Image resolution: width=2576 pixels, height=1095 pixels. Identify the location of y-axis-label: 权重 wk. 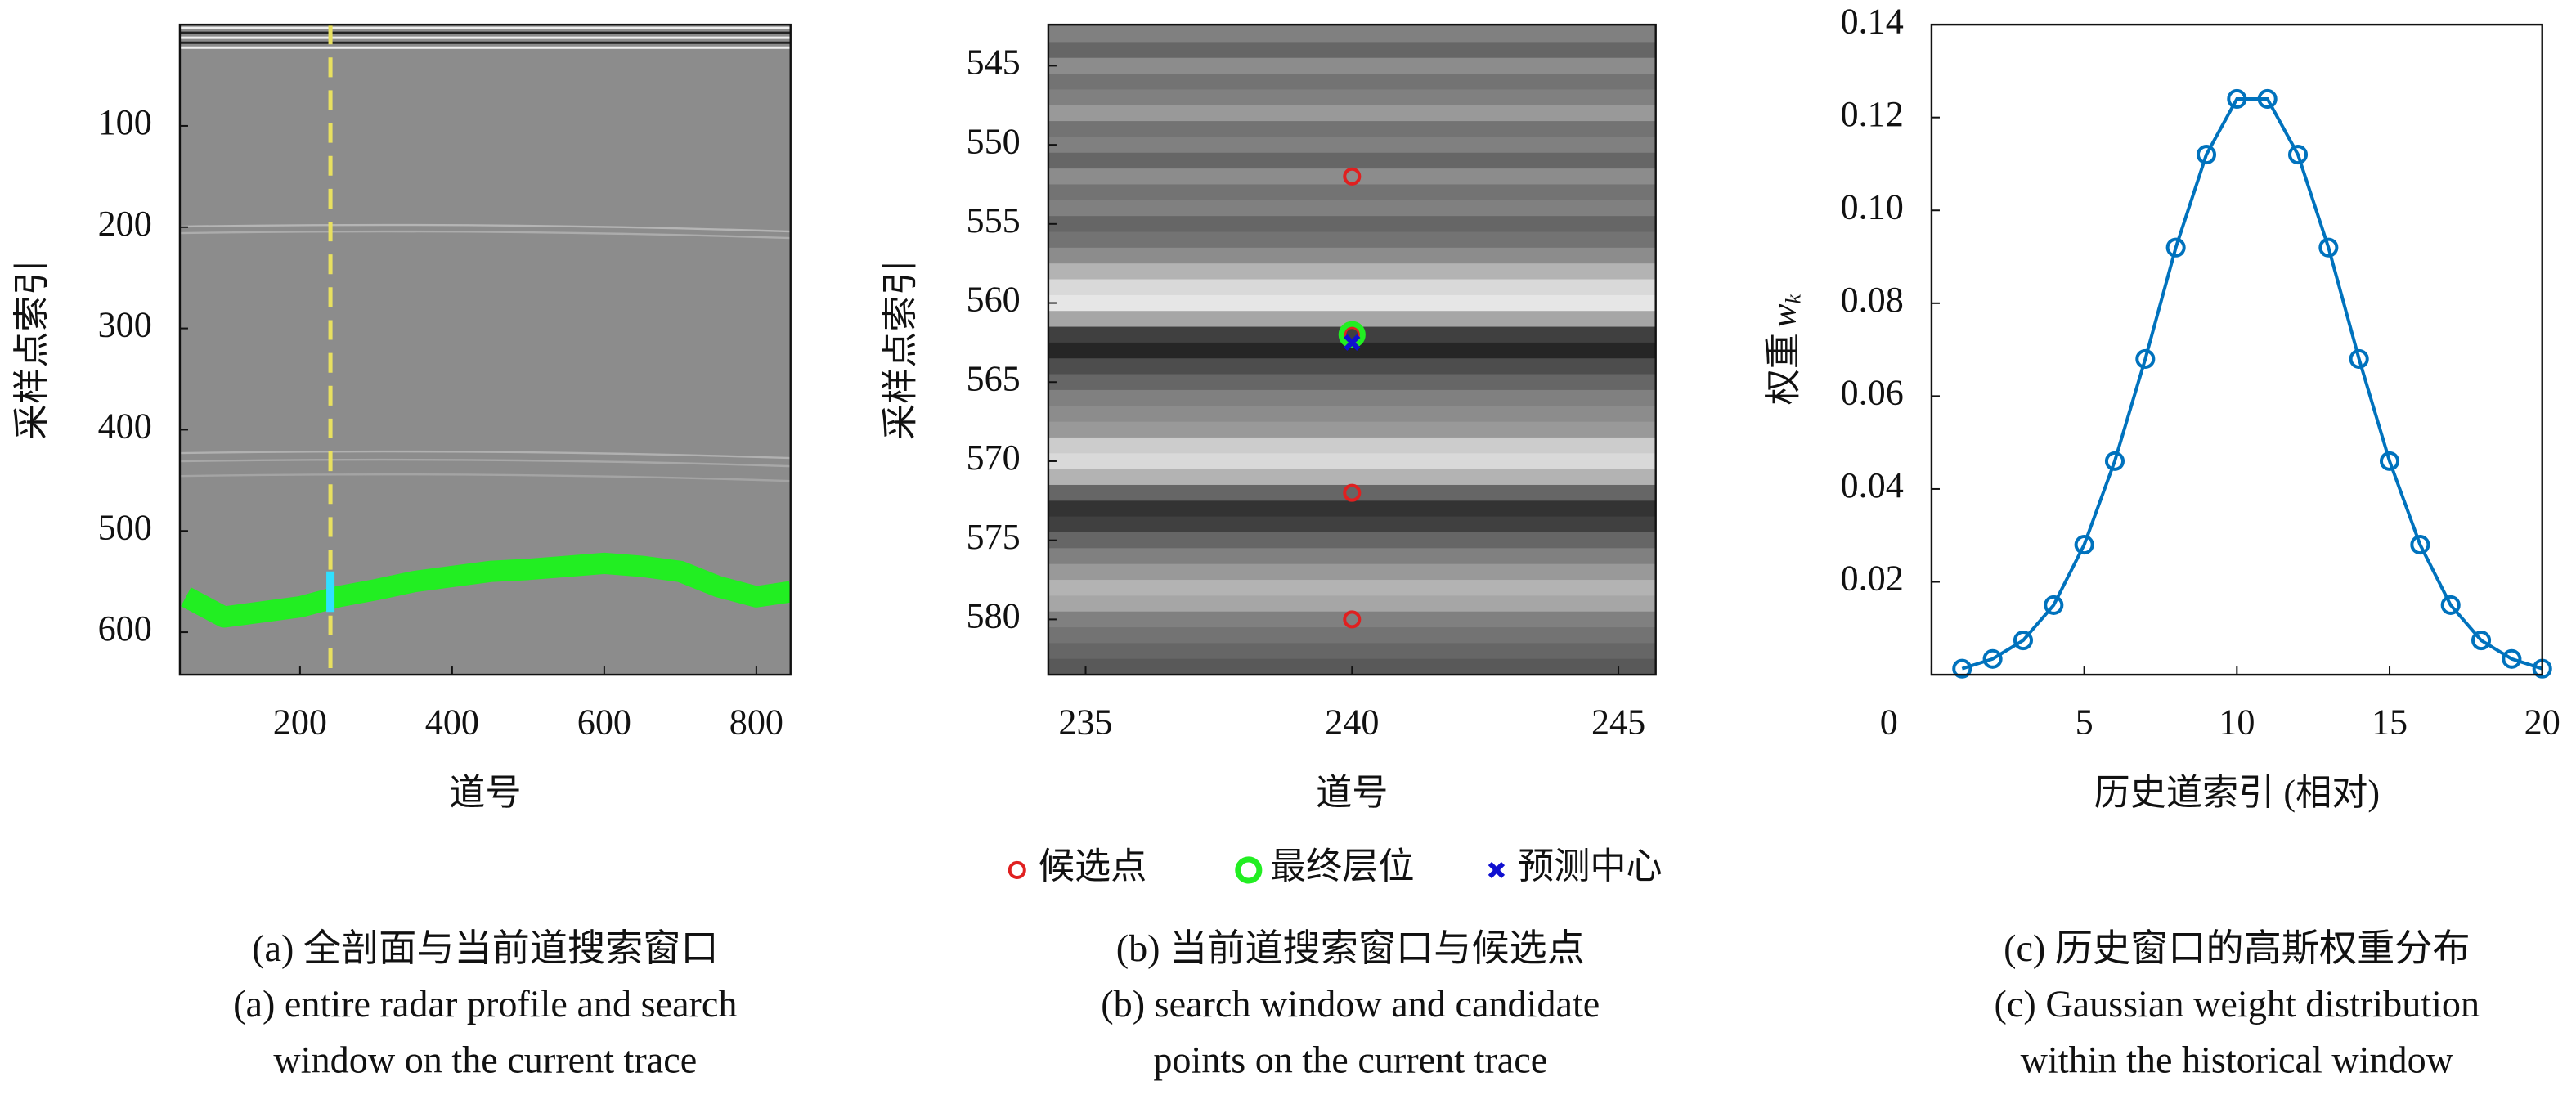
(1784, 349).